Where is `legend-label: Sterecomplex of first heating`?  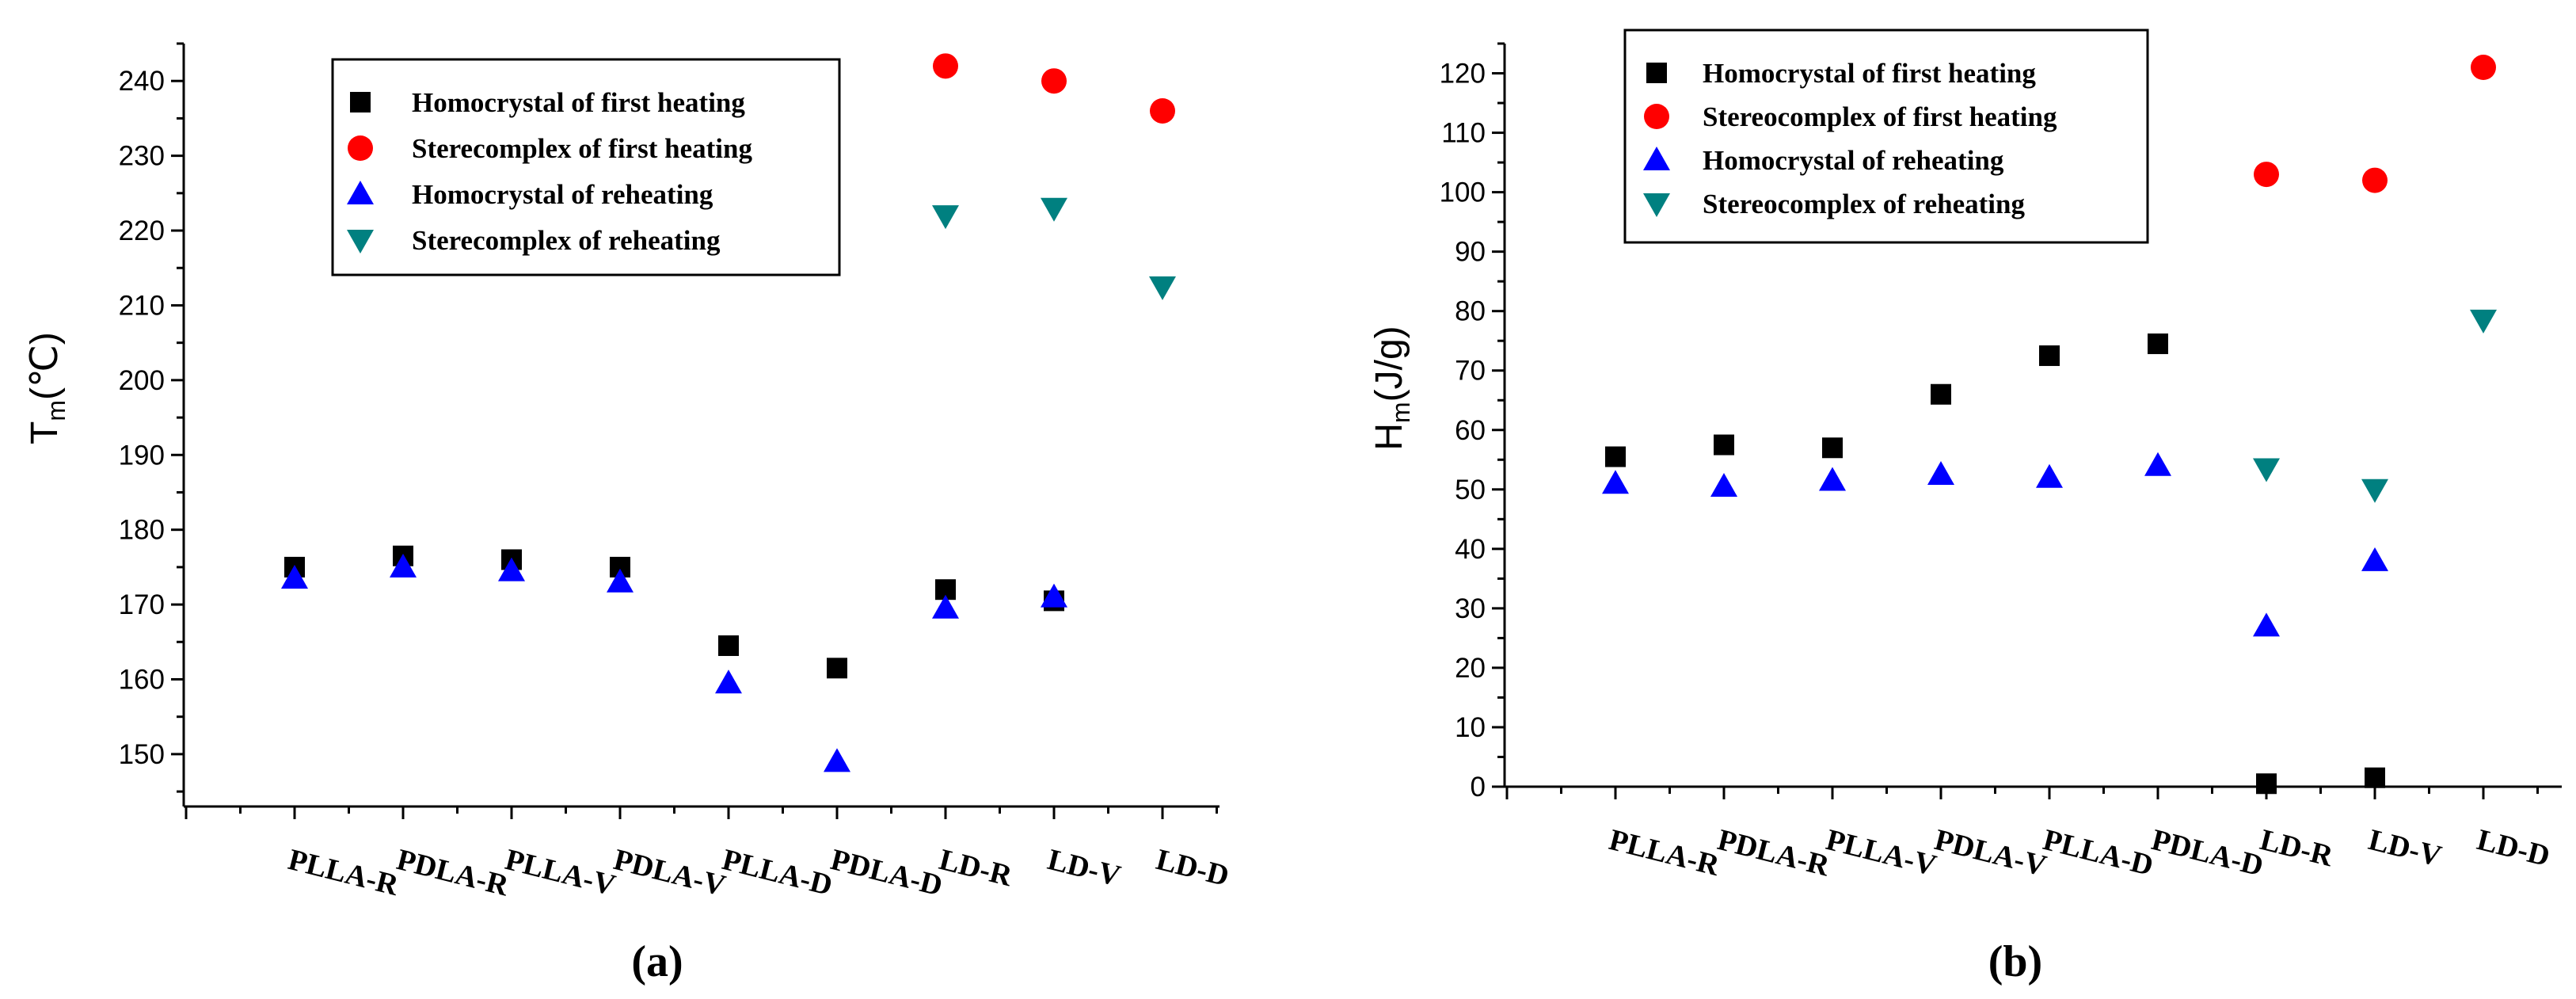
legend-label: Sterecomplex of first heating is located at coordinates (582, 148).